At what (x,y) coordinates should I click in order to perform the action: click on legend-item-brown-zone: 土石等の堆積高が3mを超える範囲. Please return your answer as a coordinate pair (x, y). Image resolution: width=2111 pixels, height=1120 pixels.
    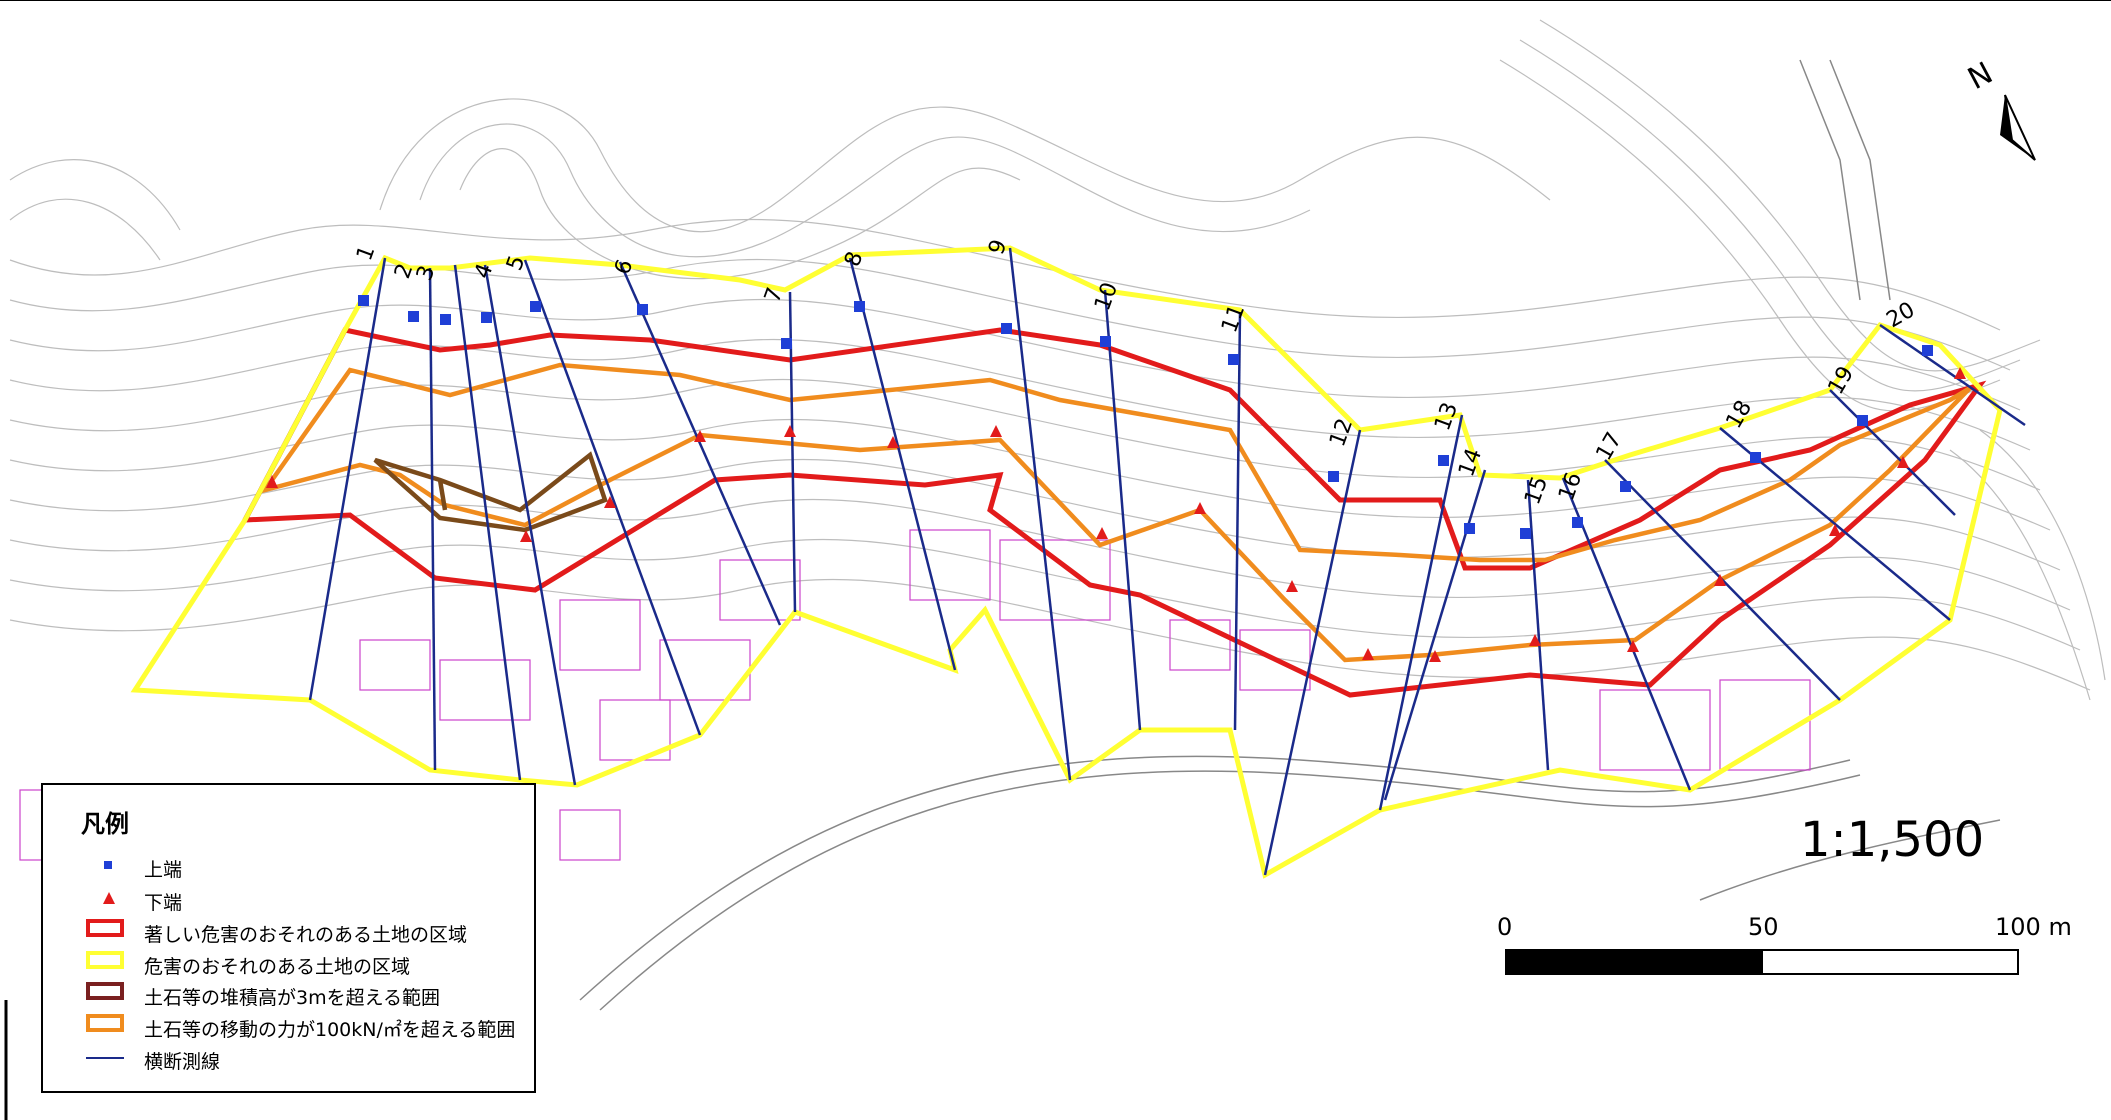
    Looking at the image, I should click on (288, 995).